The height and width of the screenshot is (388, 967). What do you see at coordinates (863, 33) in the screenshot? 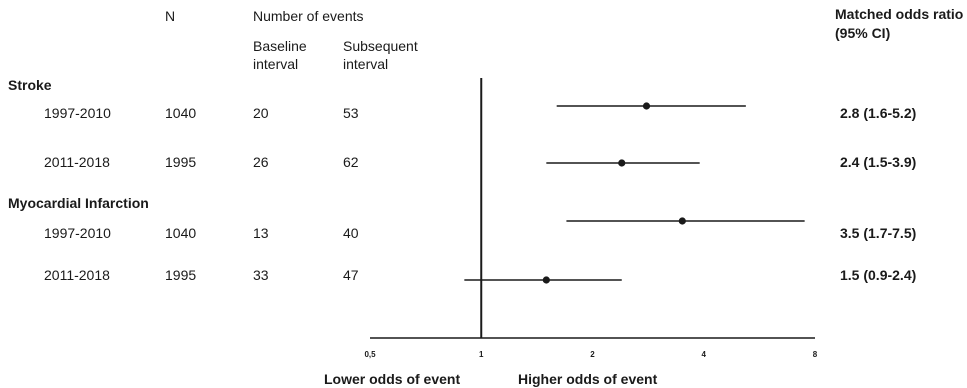
I see `header-odds-line2: (95% CI)` at bounding box center [863, 33].